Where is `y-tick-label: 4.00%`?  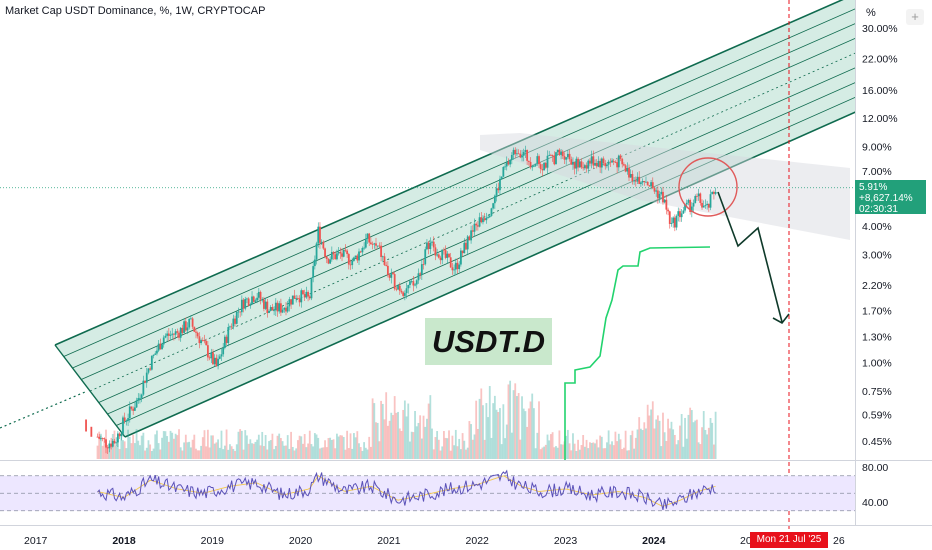
y-tick-label: 4.00% is located at coordinates (877, 227).